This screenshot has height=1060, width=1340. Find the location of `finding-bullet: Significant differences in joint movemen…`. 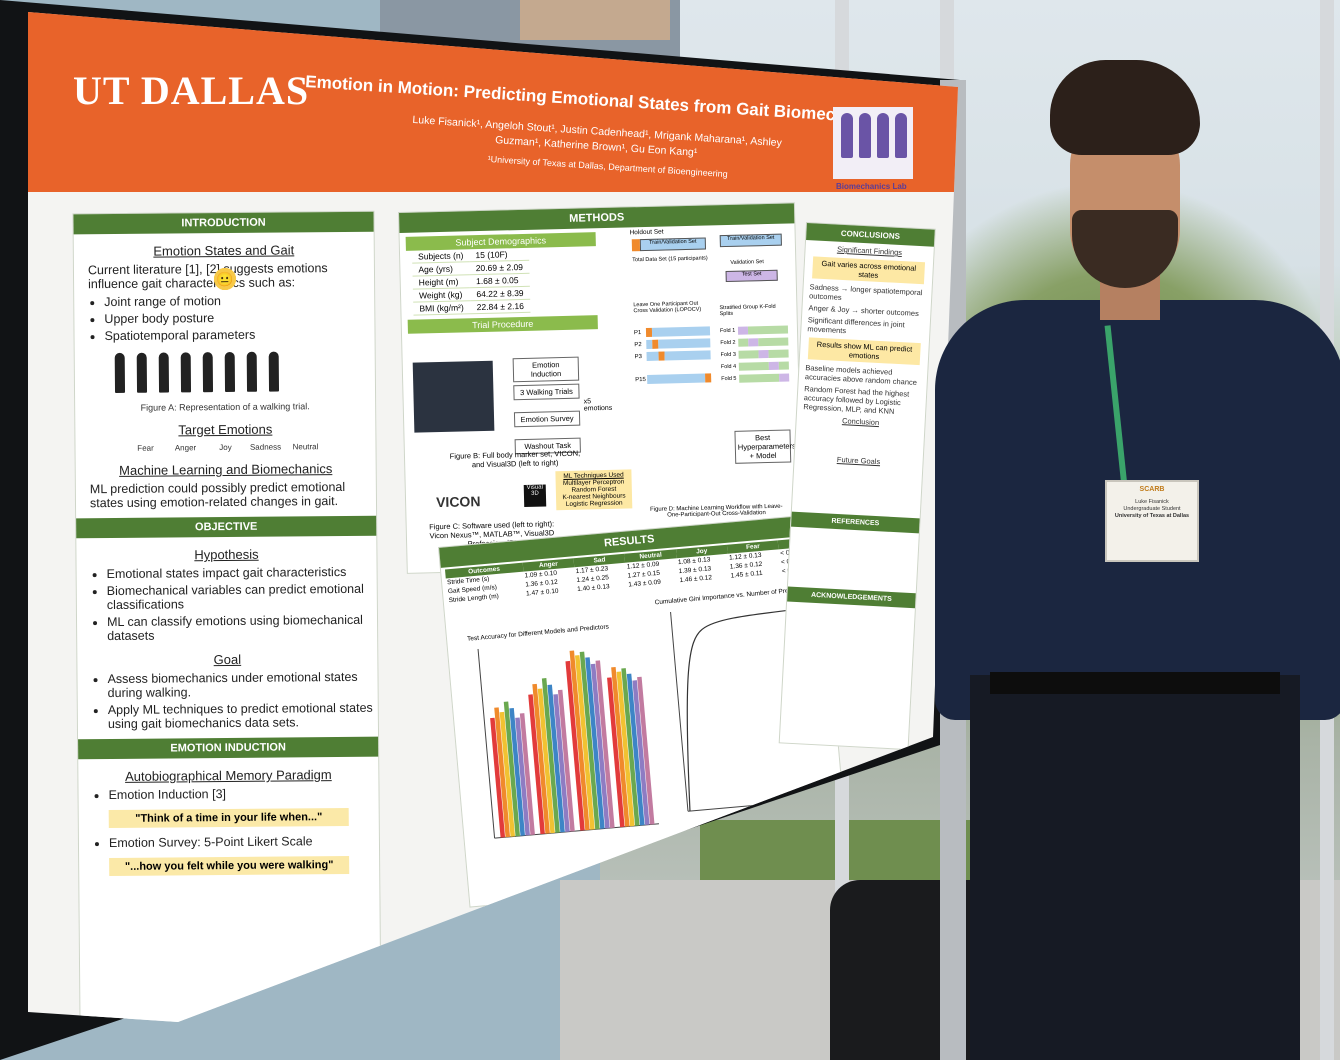

finding-bullet: Significant differences in joint movemen… is located at coordinates (856, 325).